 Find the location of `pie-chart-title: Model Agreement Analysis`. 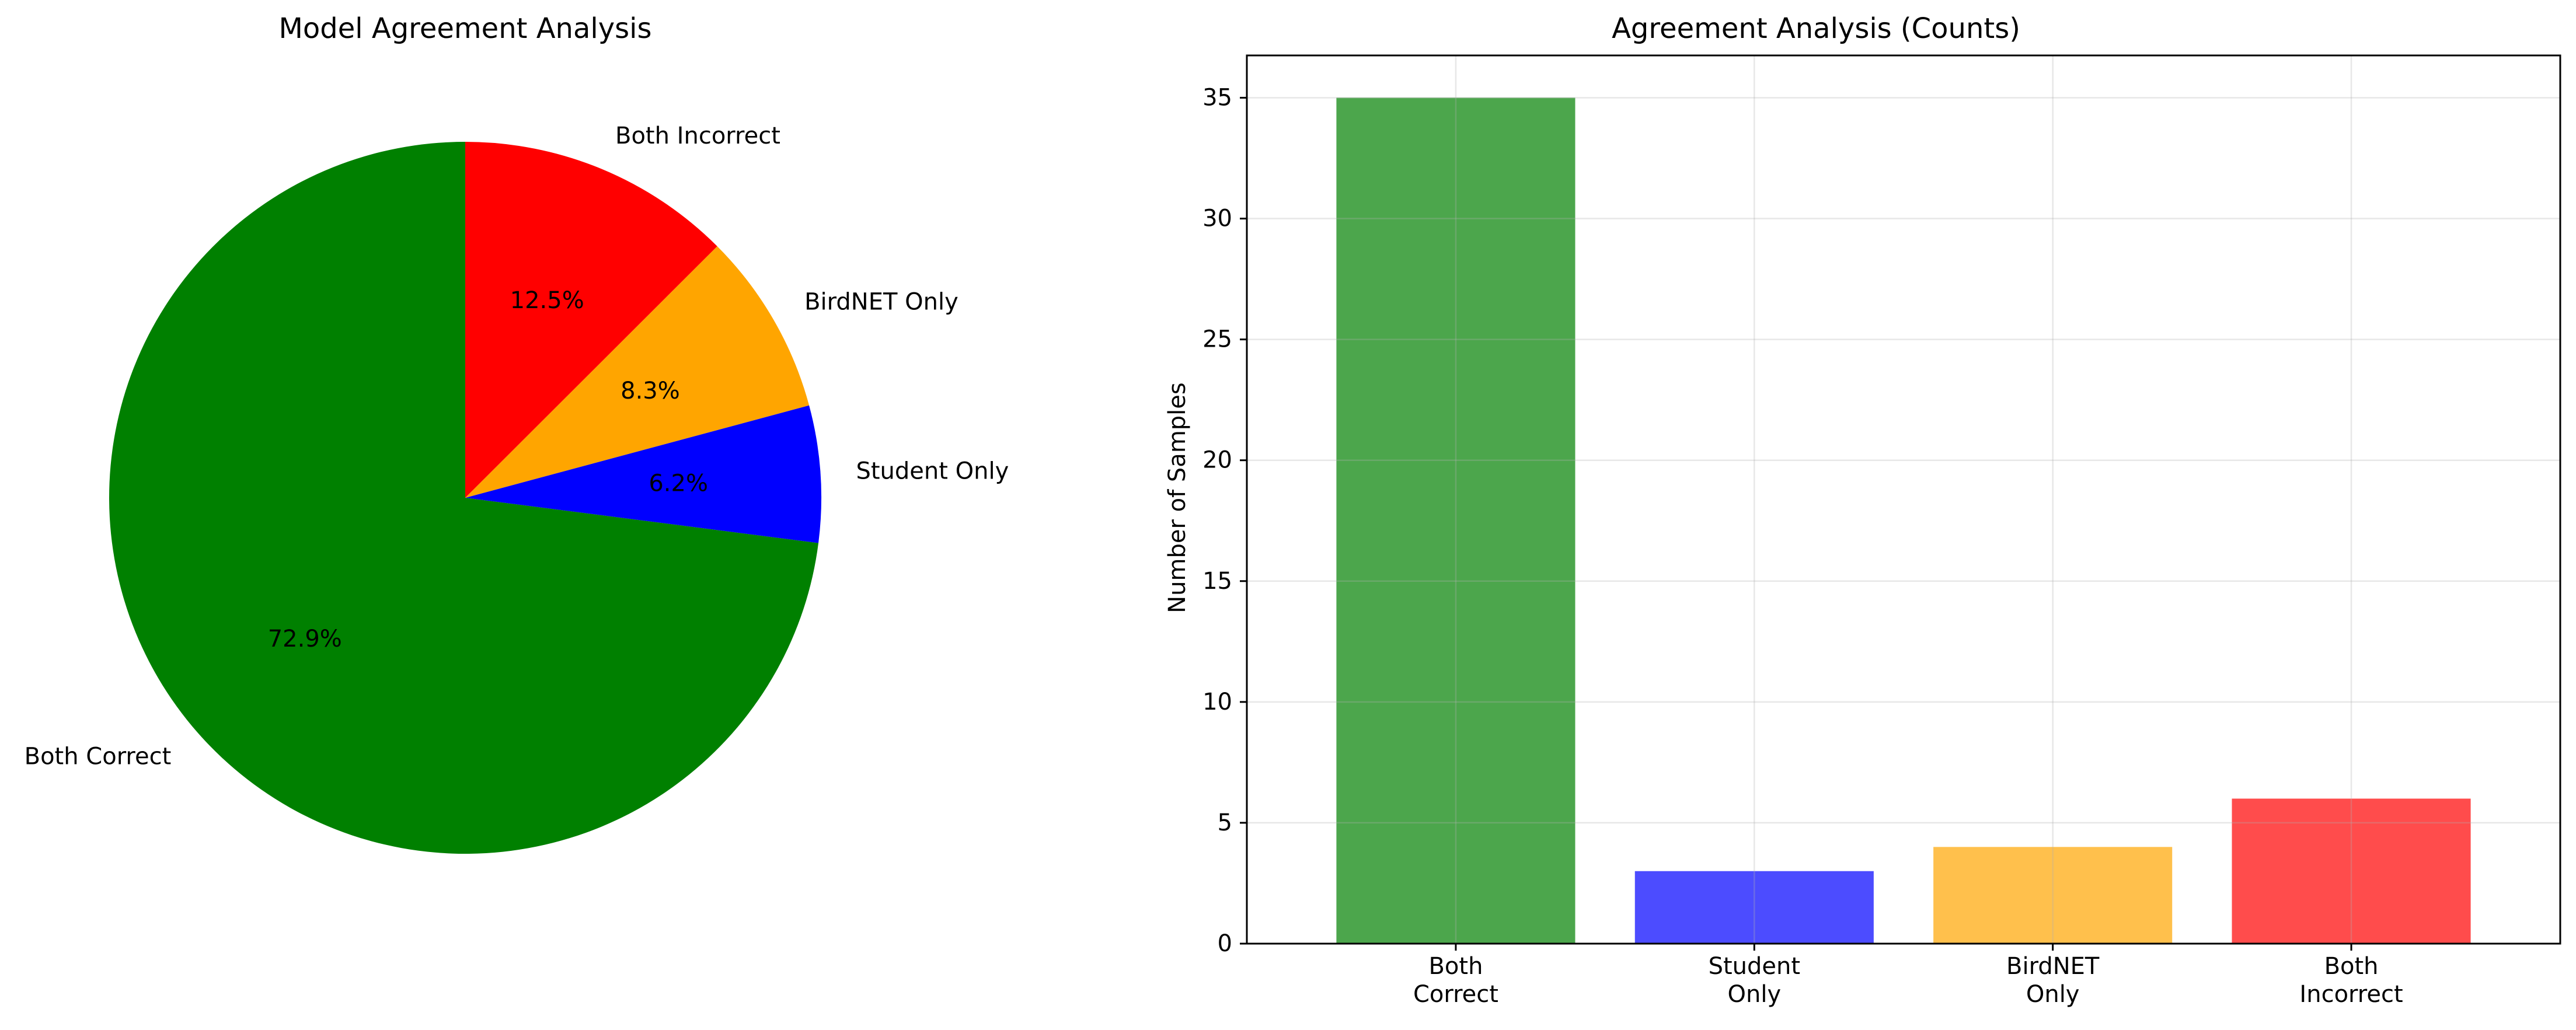

pie-chart-title: Model Agreement Analysis is located at coordinates (466, 28).